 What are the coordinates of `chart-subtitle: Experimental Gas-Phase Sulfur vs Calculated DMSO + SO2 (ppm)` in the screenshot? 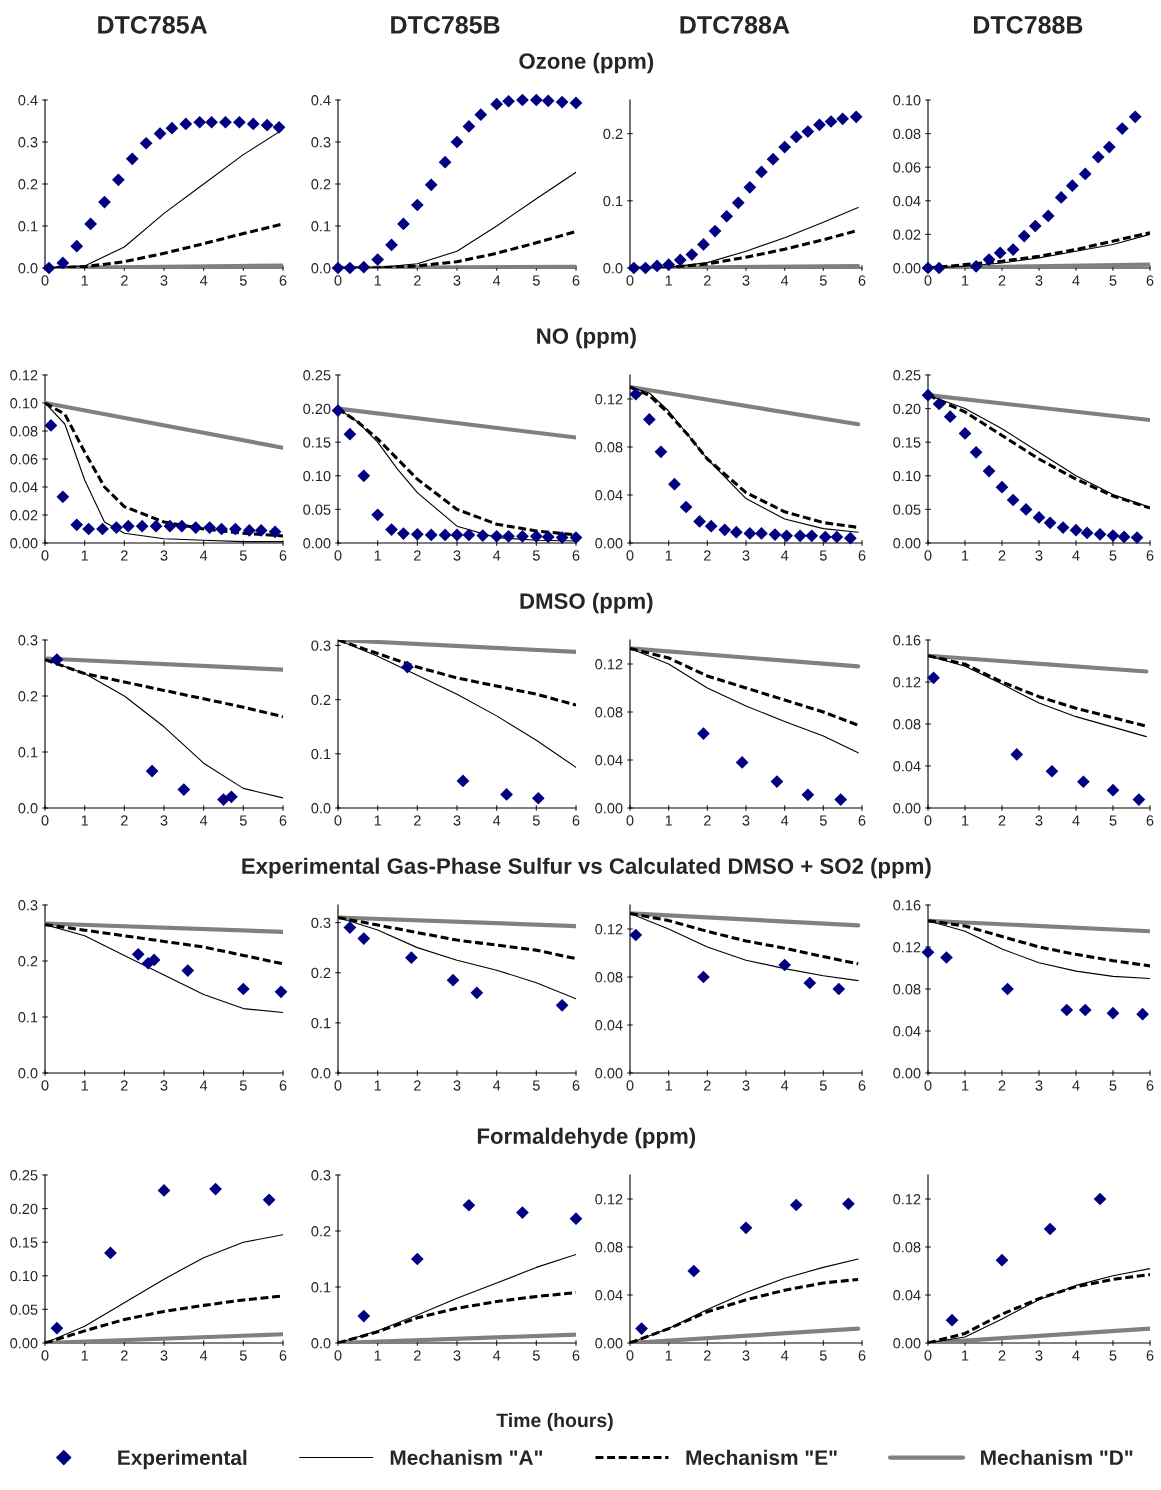 It's located at (586, 868).